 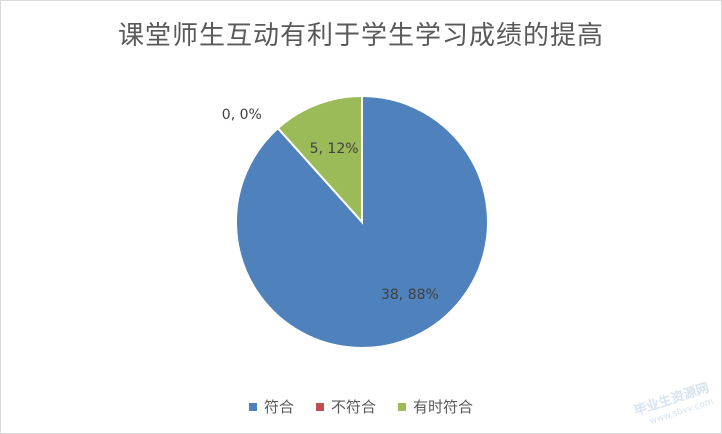 What do you see at coordinates (443, 407) in the screenshot?
I see `legend-label-youshifuhe: 有时符合` at bounding box center [443, 407].